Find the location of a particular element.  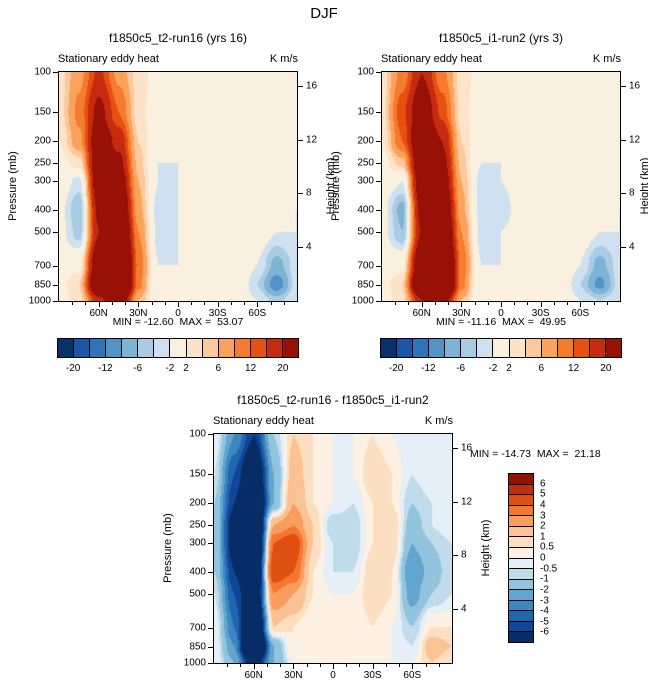

minmax-label: MIN = -12.60 MAX = 53.07 is located at coordinates (178, 322).